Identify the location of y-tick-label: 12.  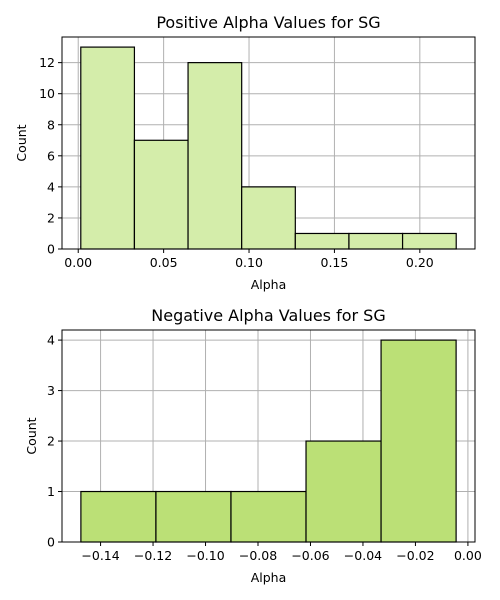
(47, 62).